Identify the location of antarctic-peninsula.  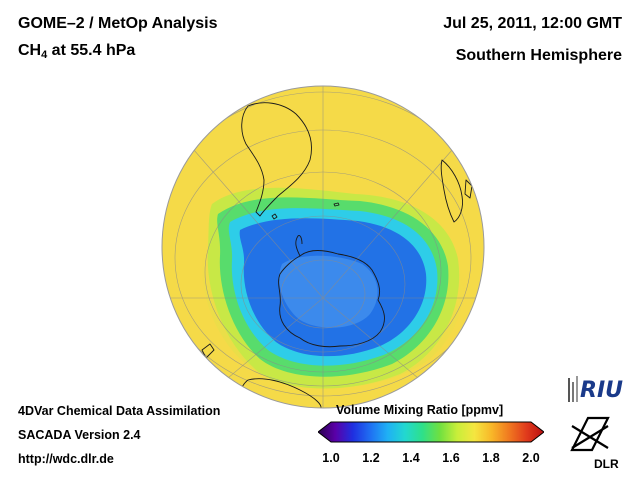
(299, 246).